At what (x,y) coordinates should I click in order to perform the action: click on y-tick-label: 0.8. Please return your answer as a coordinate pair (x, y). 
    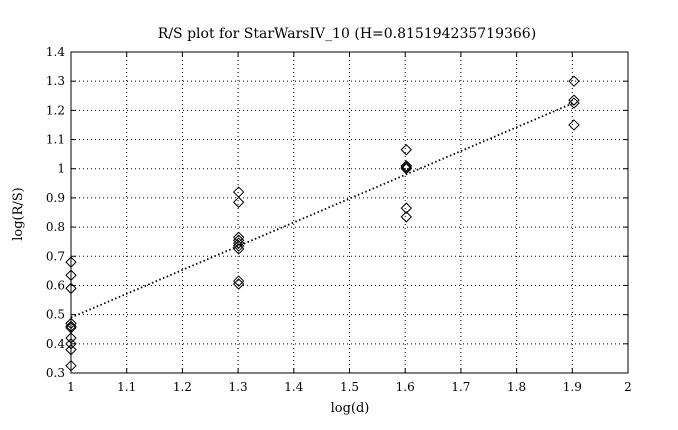
    Looking at the image, I should click on (55, 227).